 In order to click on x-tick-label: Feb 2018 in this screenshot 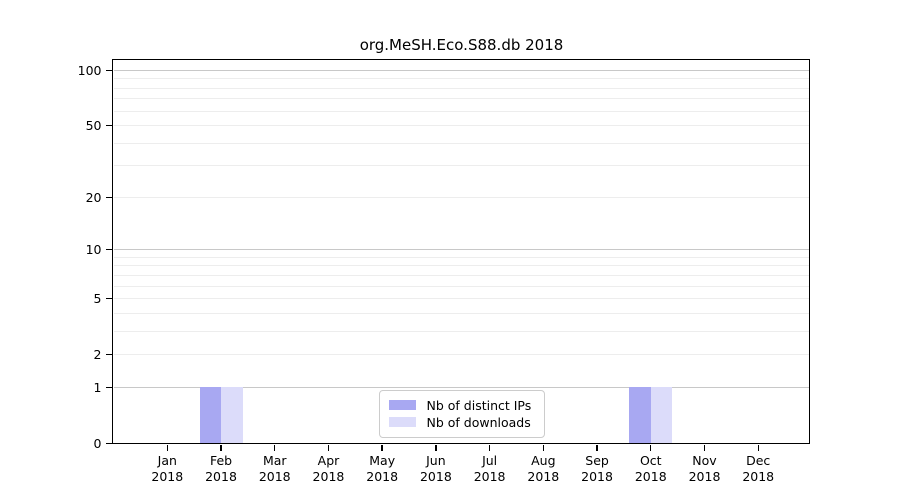, I will do `click(221, 469)`.